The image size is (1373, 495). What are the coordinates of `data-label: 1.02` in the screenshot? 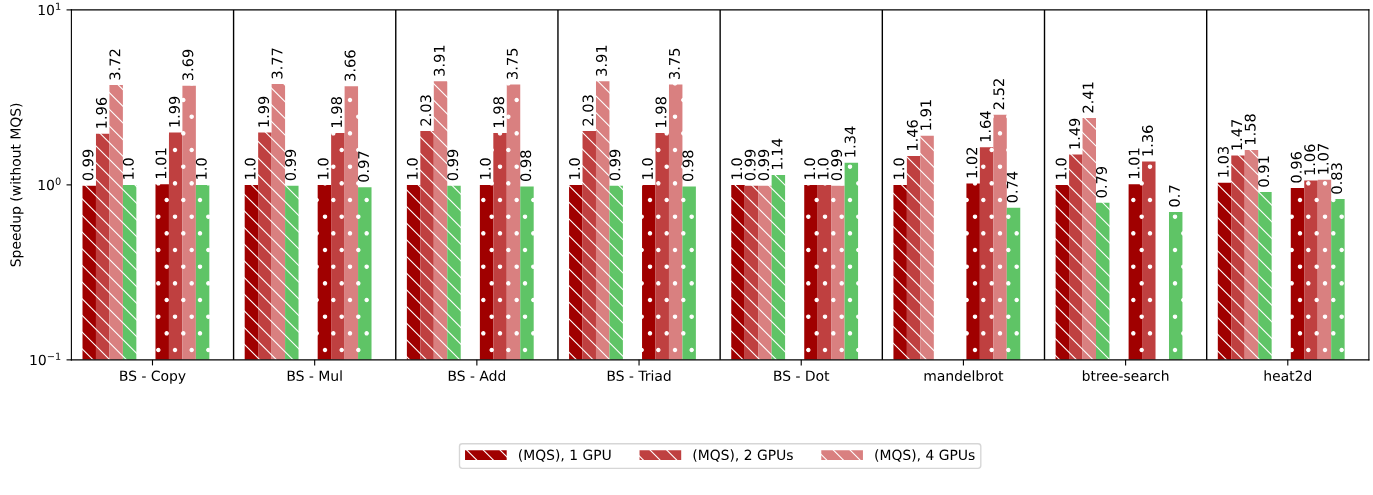 It's located at (972, 162).